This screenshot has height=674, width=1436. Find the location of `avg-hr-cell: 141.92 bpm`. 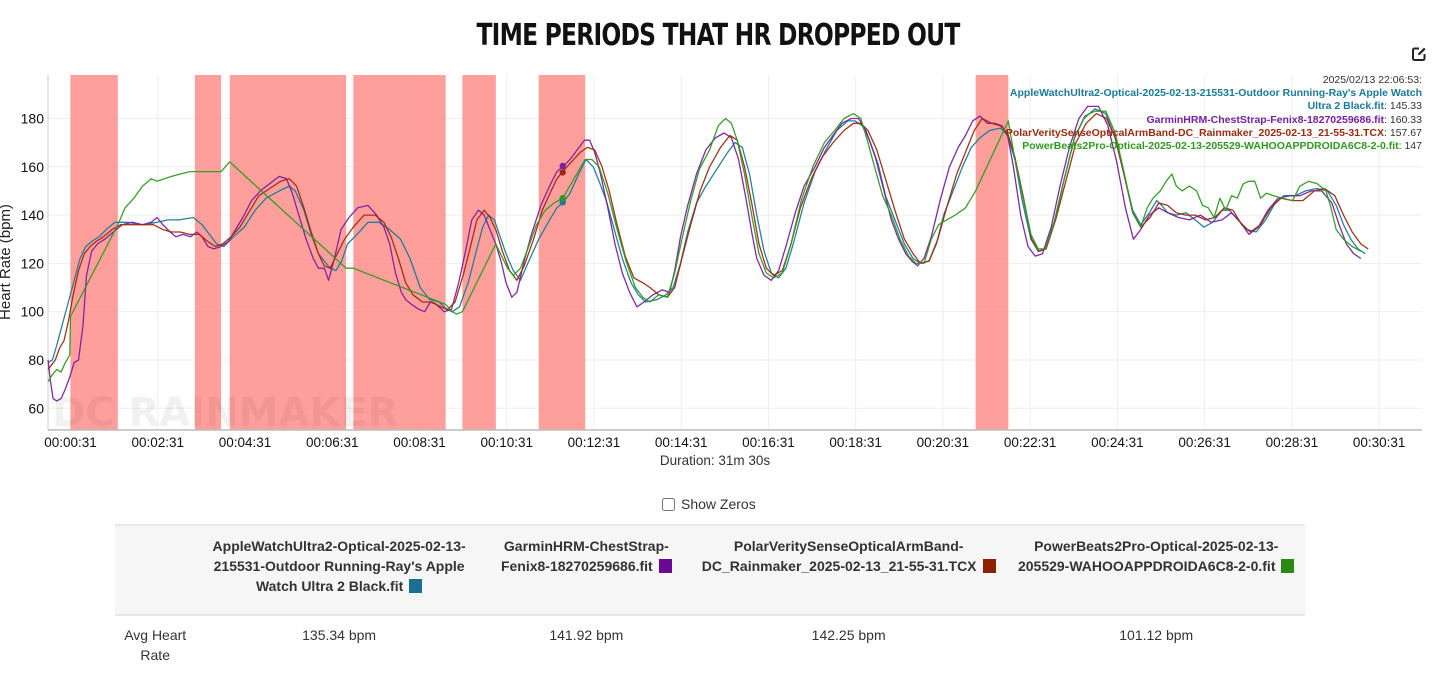

avg-hr-cell: 141.92 bpm is located at coordinates (586, 635).